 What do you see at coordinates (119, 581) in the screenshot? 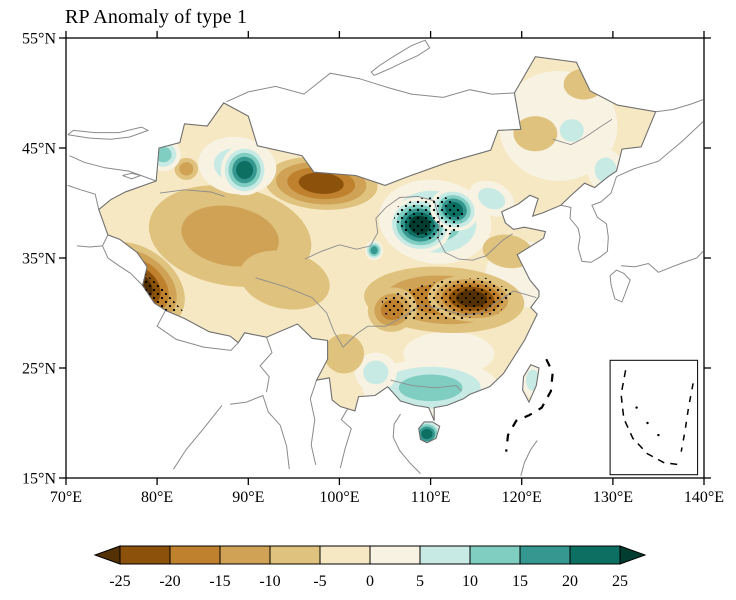
I see `colorbar-tick-label: -25` at bounding box center [119, 581].